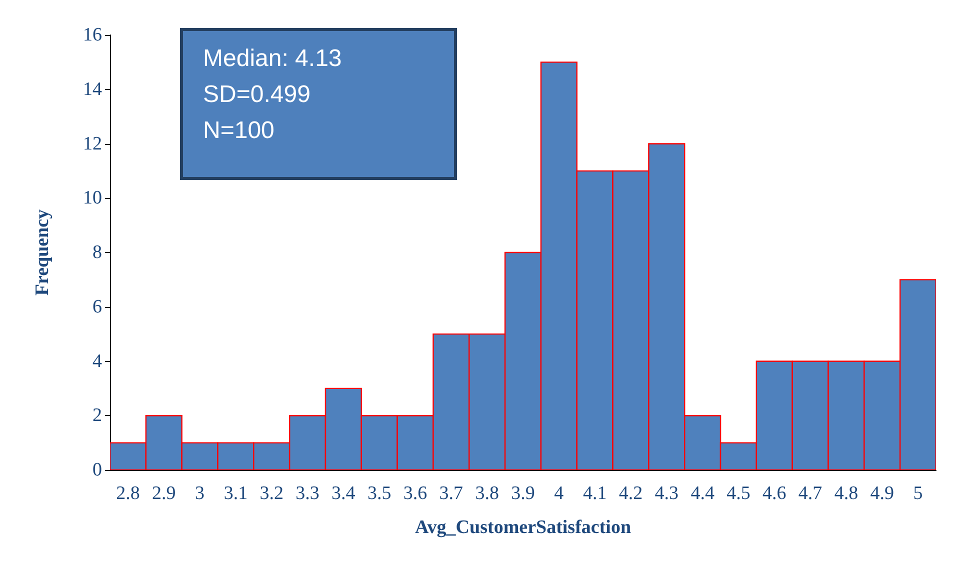 The width and height of the screenshot is (958, 575). What do you see at coordinates (272, 493) in the screenshot?
I see `x-tick-label: 3.2` at bounding box center [272, 493].